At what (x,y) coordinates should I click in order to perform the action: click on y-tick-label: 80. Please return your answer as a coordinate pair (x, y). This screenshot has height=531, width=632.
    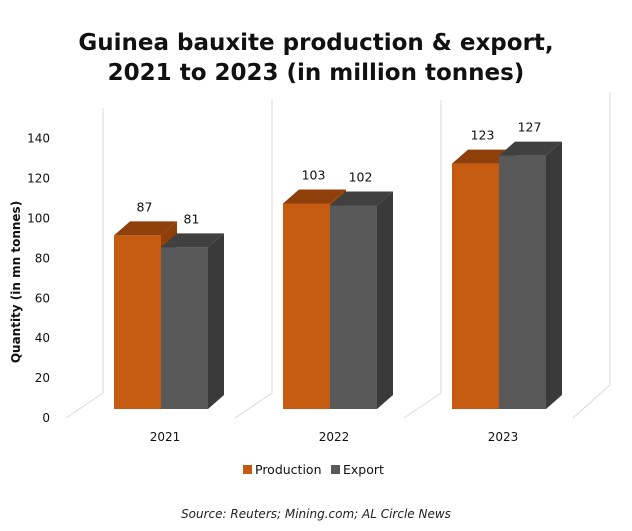
    Looking at the image, I should click on (42, 258).